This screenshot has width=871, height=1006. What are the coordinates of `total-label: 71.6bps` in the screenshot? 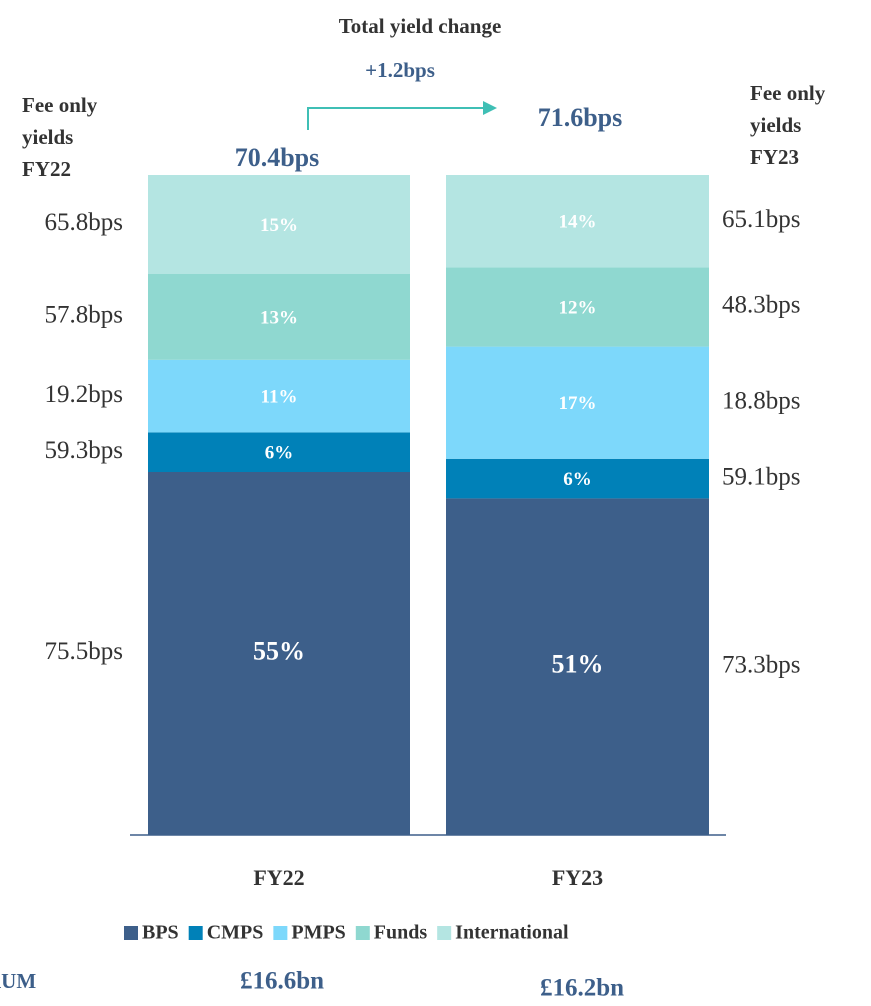 It's located at (580, 117).